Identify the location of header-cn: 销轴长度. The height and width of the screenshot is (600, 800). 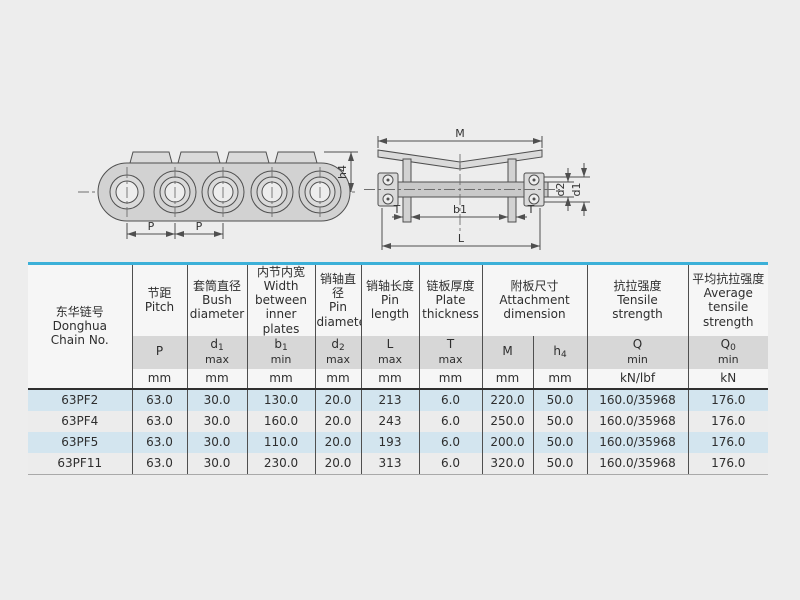
(389, 286).